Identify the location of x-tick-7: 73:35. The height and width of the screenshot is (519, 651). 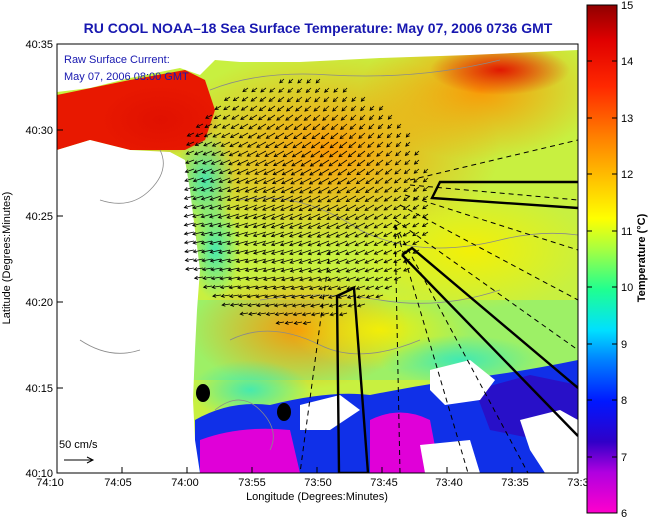
(515, 483).